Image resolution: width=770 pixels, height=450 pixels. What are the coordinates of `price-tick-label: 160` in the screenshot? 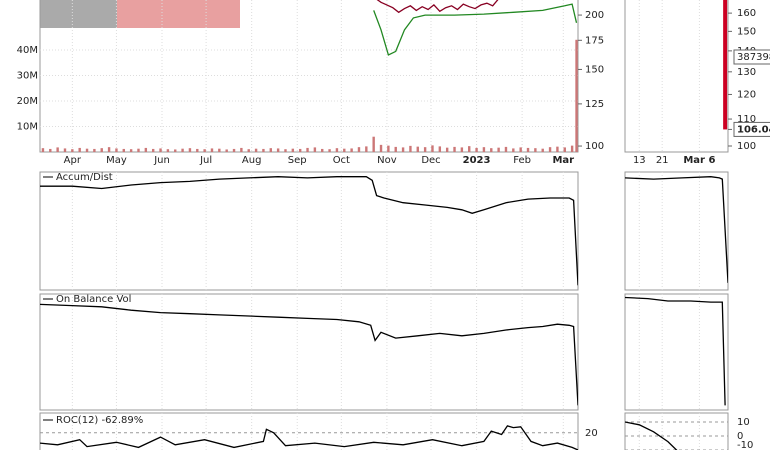 It's located at (746, 13).